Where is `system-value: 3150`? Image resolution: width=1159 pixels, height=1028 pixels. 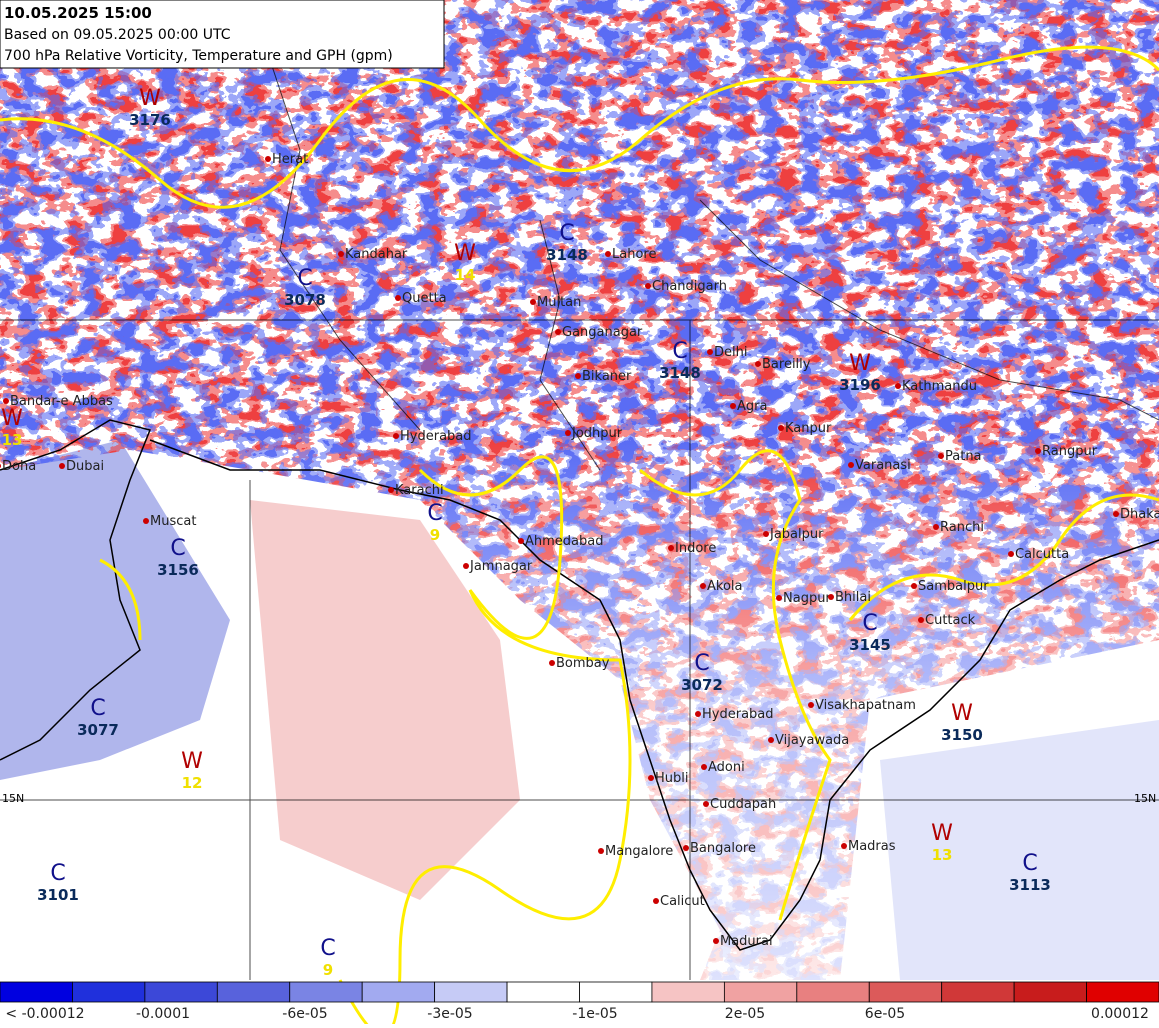 system-value: 3150 is located at coordinates (962, 735).